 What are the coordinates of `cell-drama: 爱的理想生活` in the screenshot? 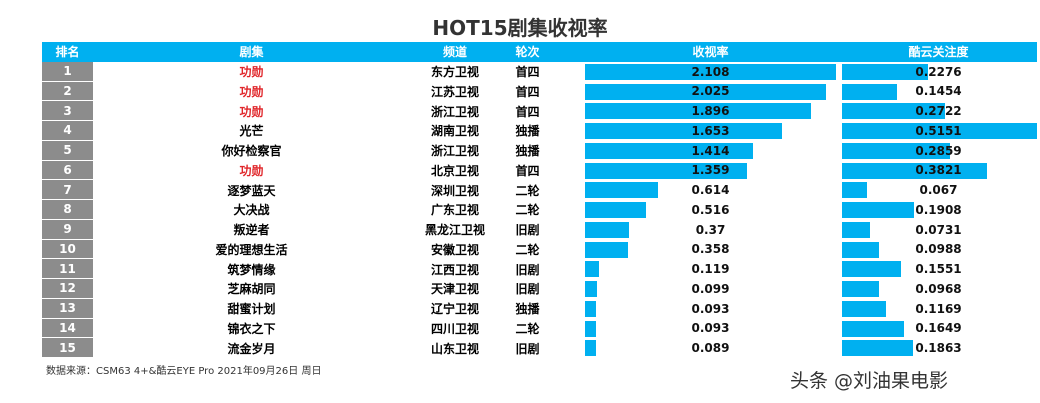 It's located at (251, 249).